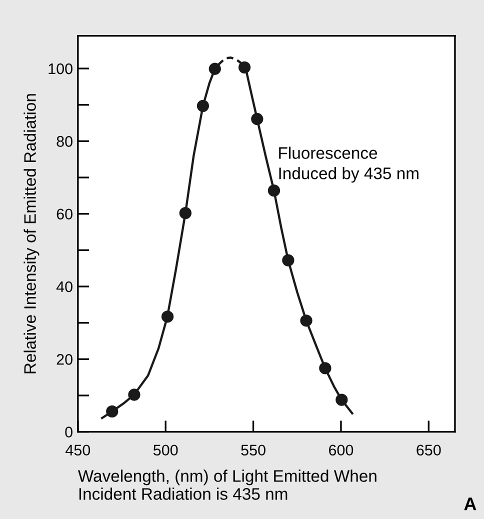 This screenshot has height=519, width=484. Describe the element at coordinates (348, 164) in the screenshot. I see `annotation: Fluorescence Induced by 435 nm` at that location.